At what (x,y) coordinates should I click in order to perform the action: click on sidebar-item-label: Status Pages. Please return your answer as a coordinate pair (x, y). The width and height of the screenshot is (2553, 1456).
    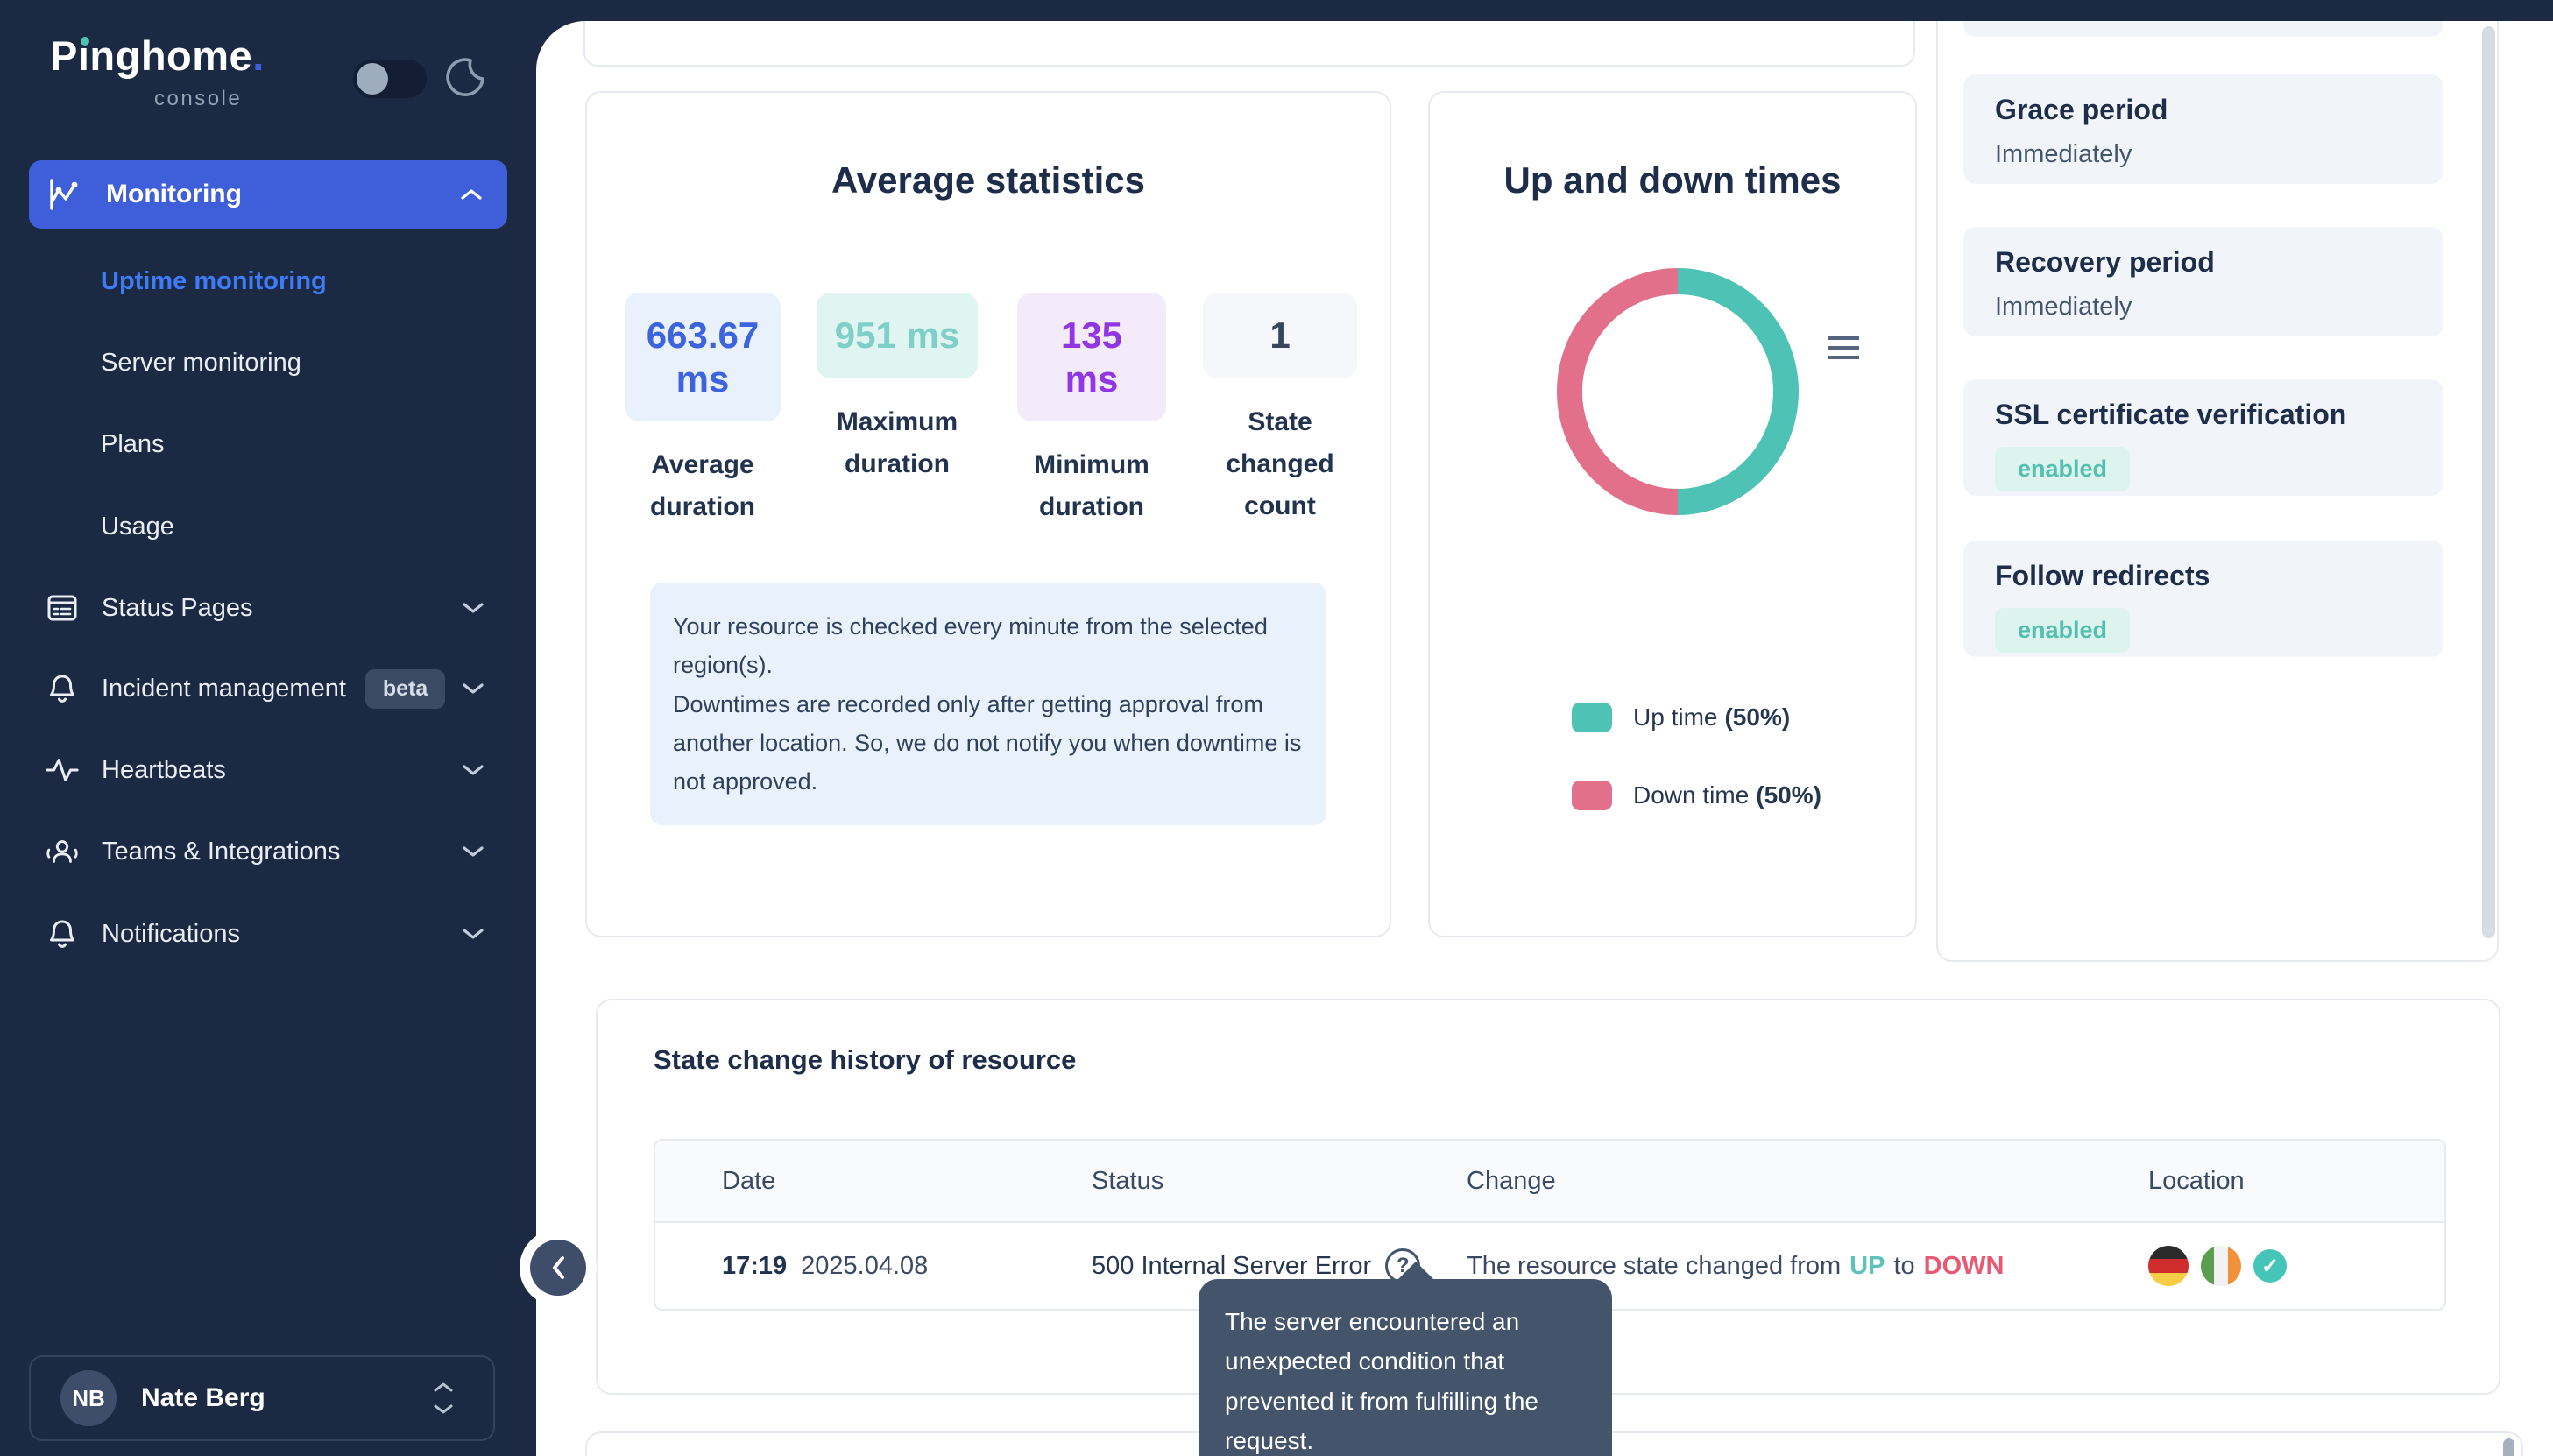
    Looking at the image, I should click on (177, 607).